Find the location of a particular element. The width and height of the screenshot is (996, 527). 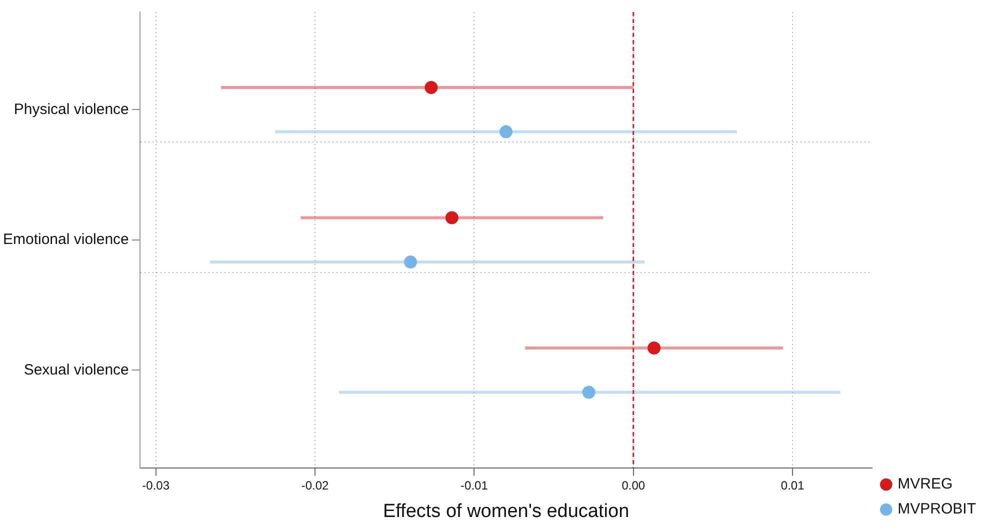

legend-label: MVREG is located at coordinates (925, 484).